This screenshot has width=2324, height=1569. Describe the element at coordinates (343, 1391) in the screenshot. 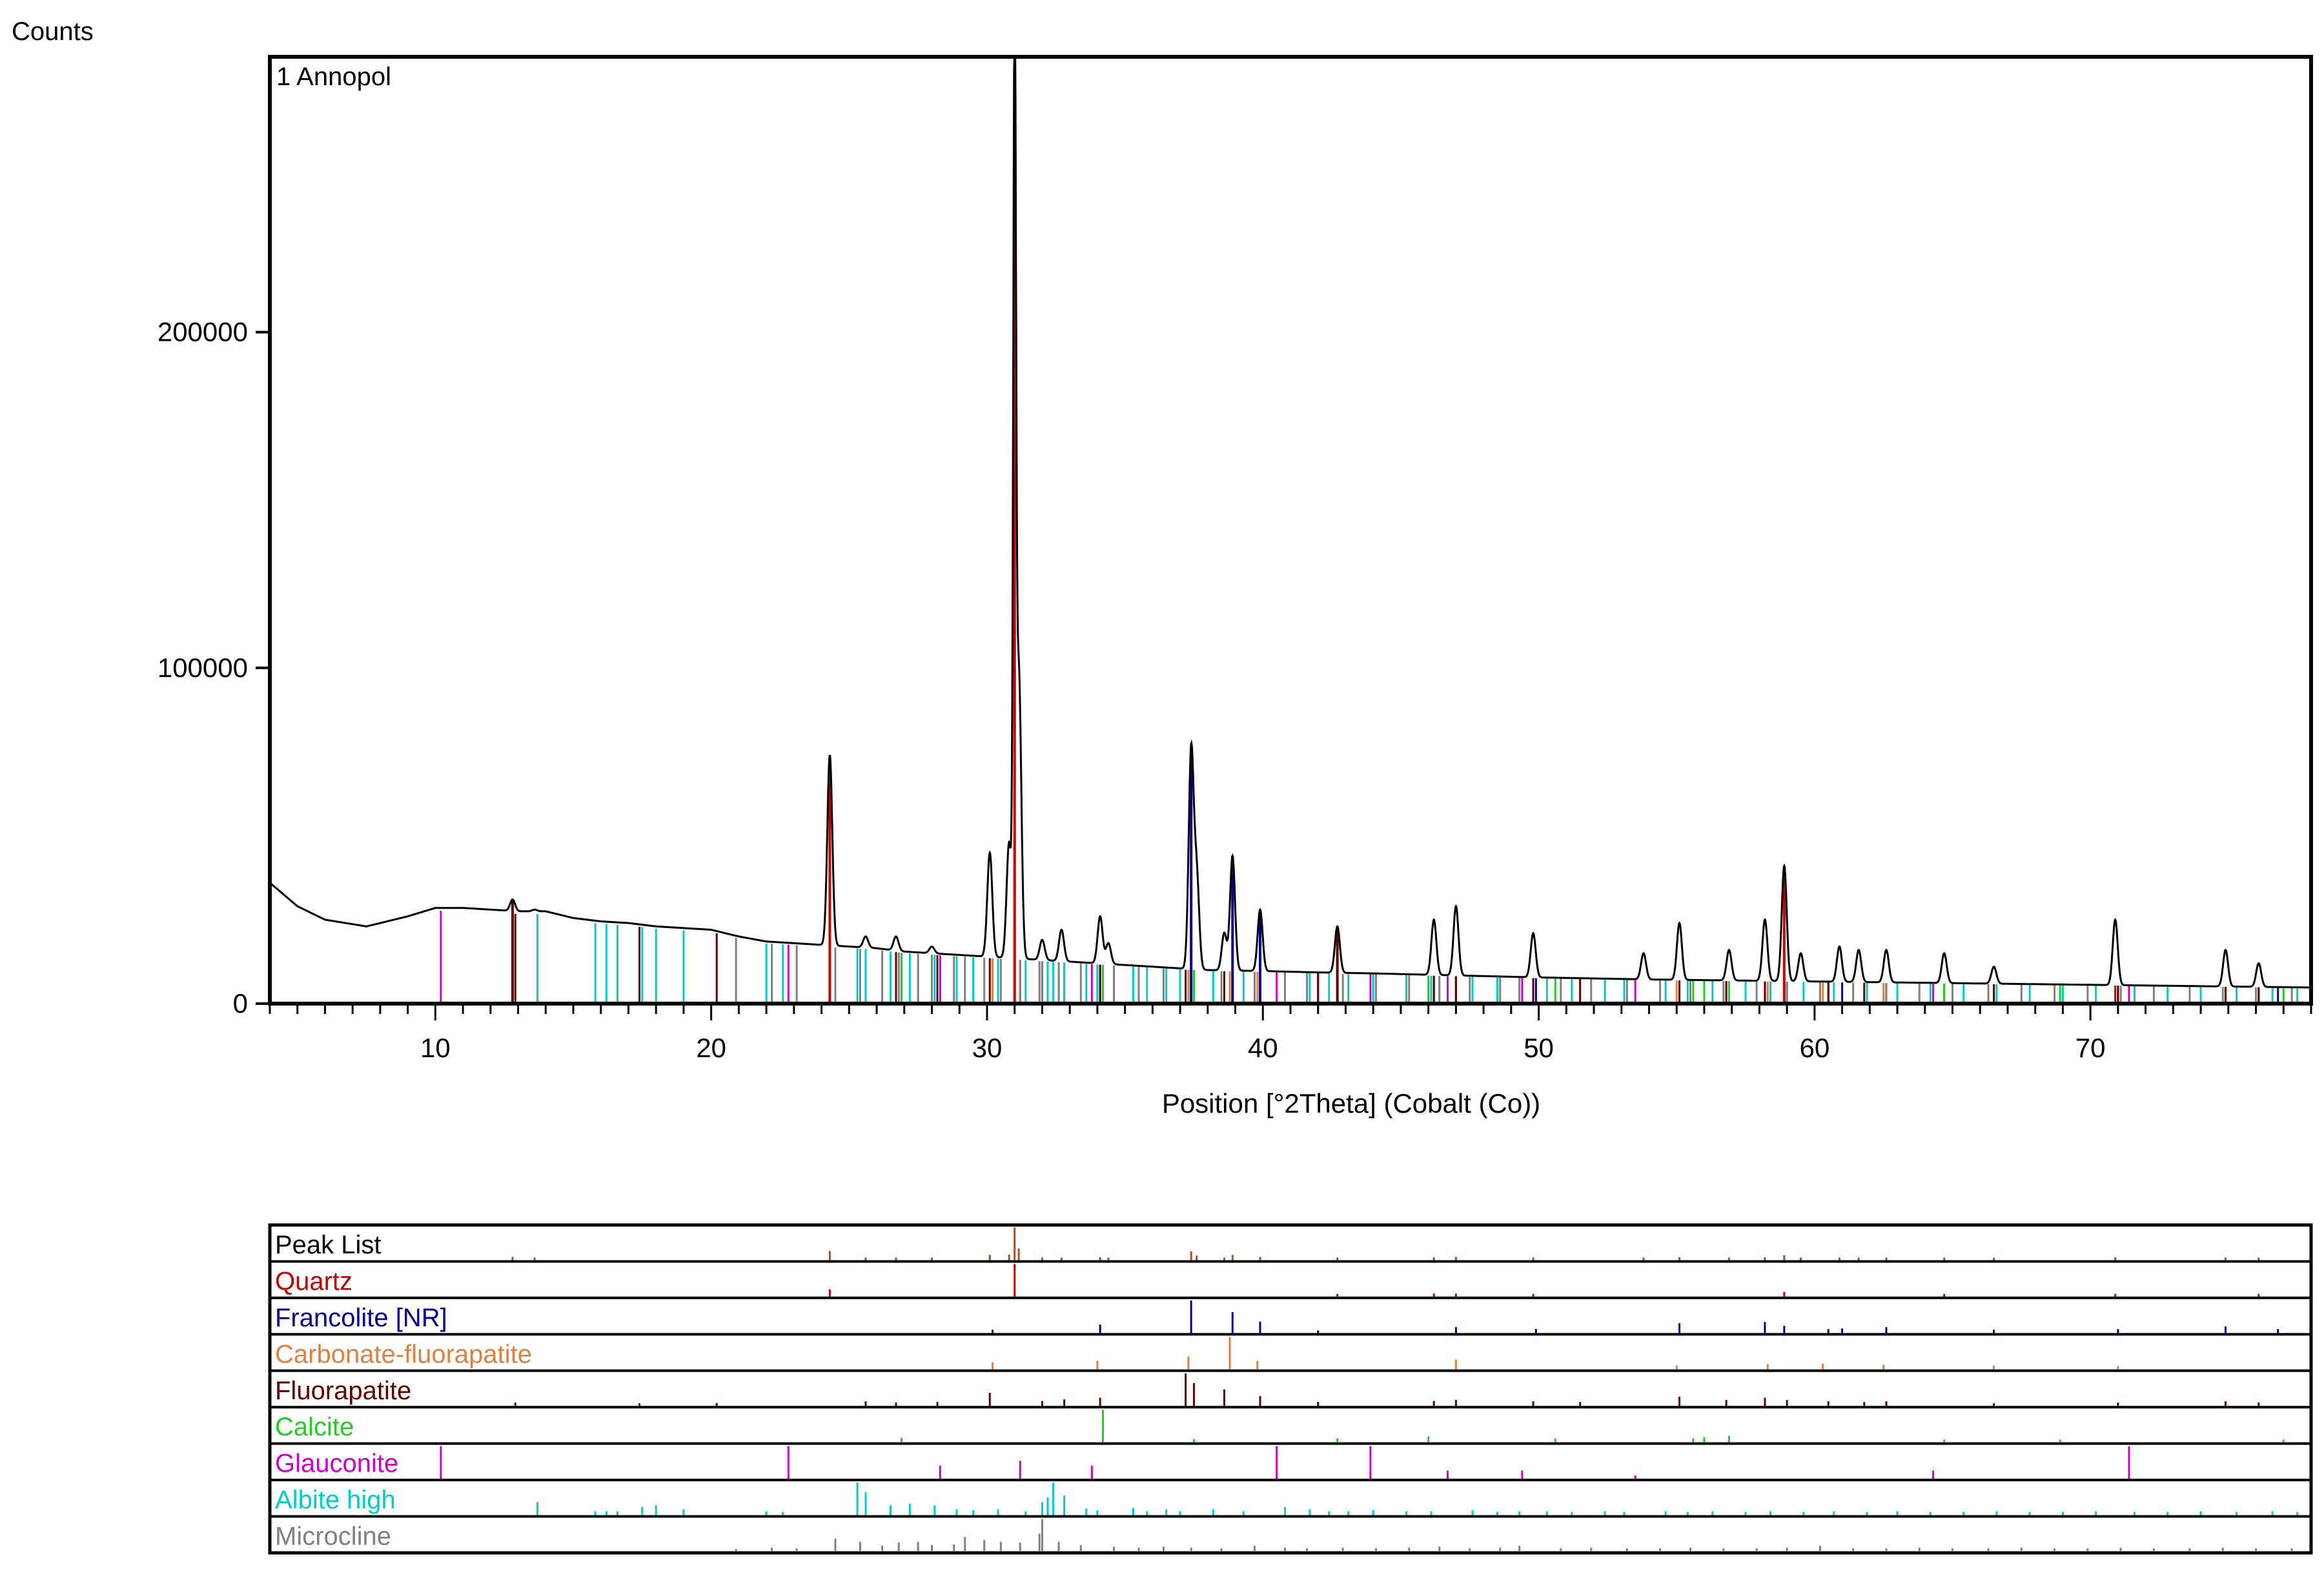

I see `lane-label-fluorapatite: Fluorapatite` at that location.